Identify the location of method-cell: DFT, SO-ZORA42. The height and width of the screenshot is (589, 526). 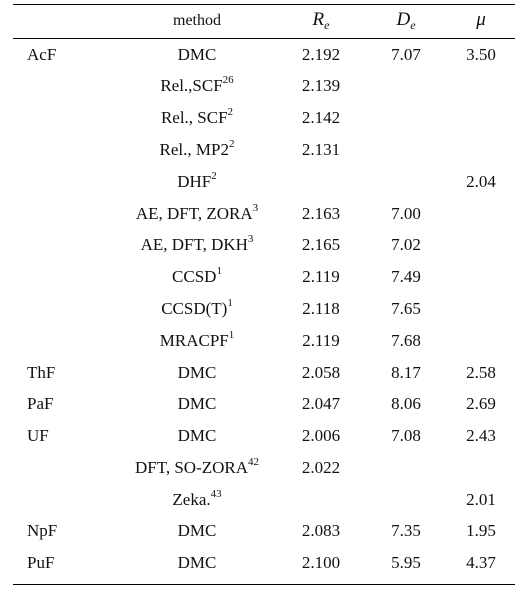
(197, 467).